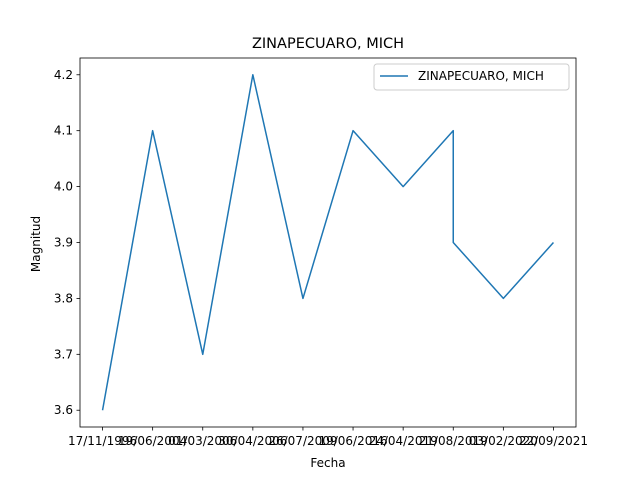 The image size is (640, 480). I want to click on y-tick-label: 3.7, so click(63, 354).